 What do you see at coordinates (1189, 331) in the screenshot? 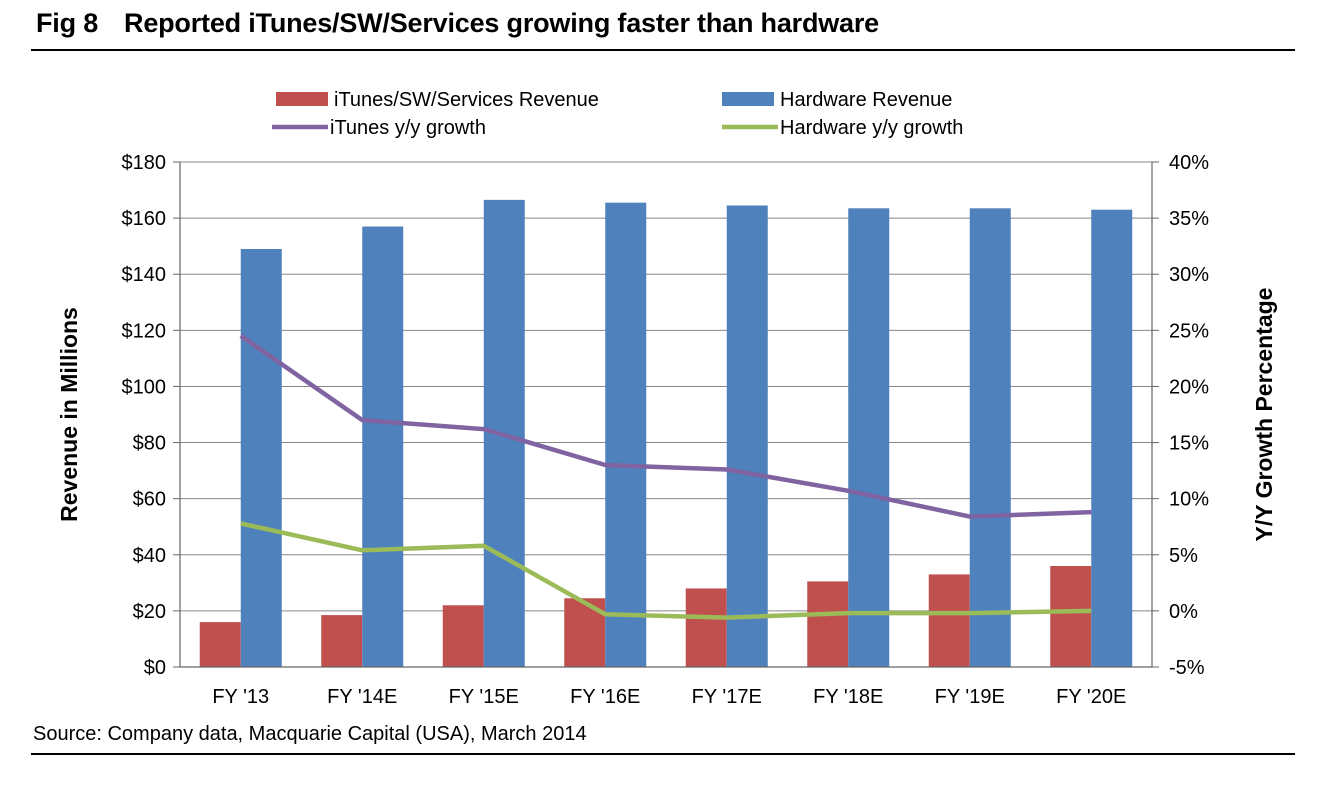
I see `right-tick-label: 25%` at bounding box center [1189, 331].